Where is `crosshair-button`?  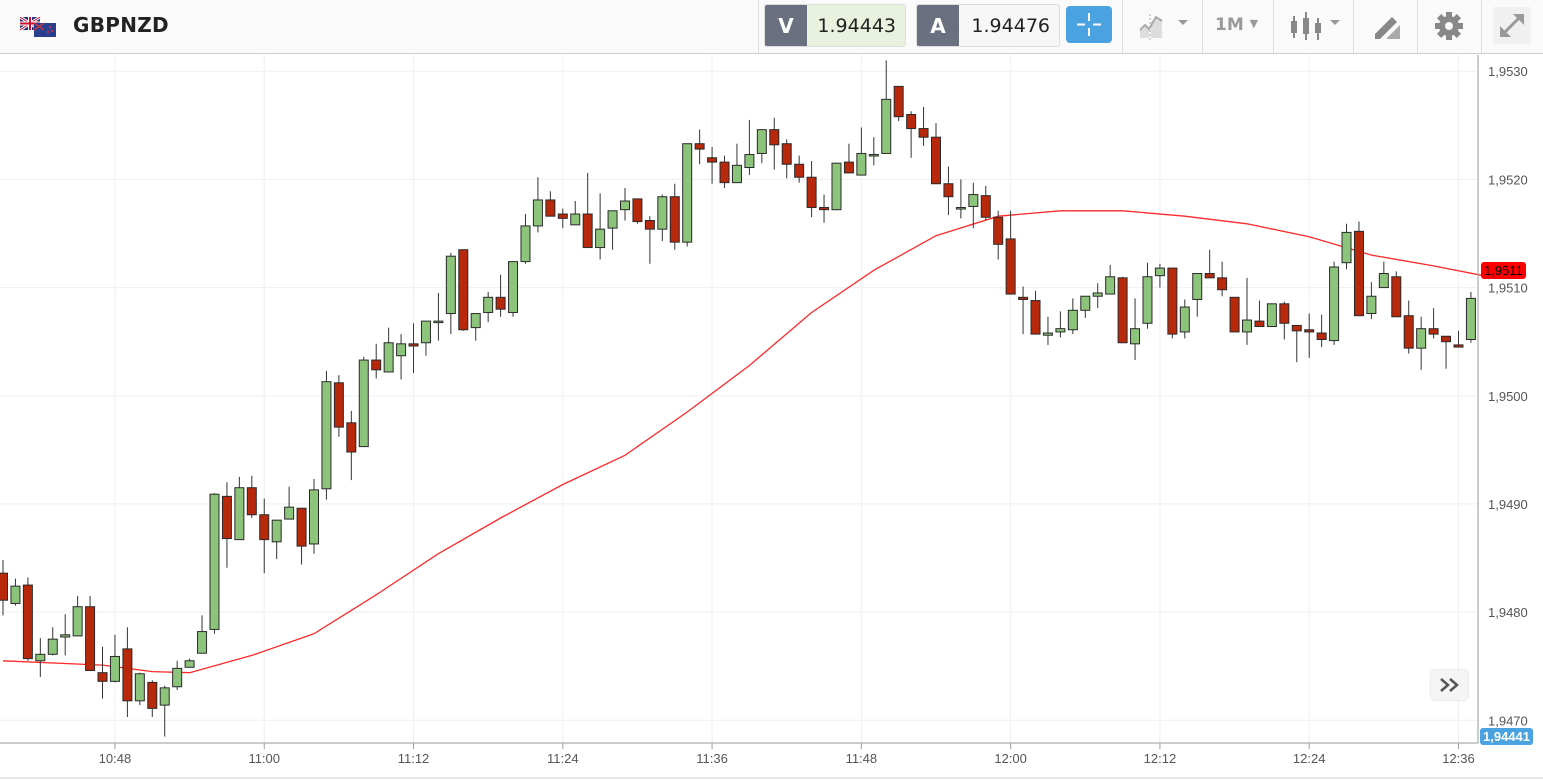 crosshair-button is located at coordinates (1089, 24).